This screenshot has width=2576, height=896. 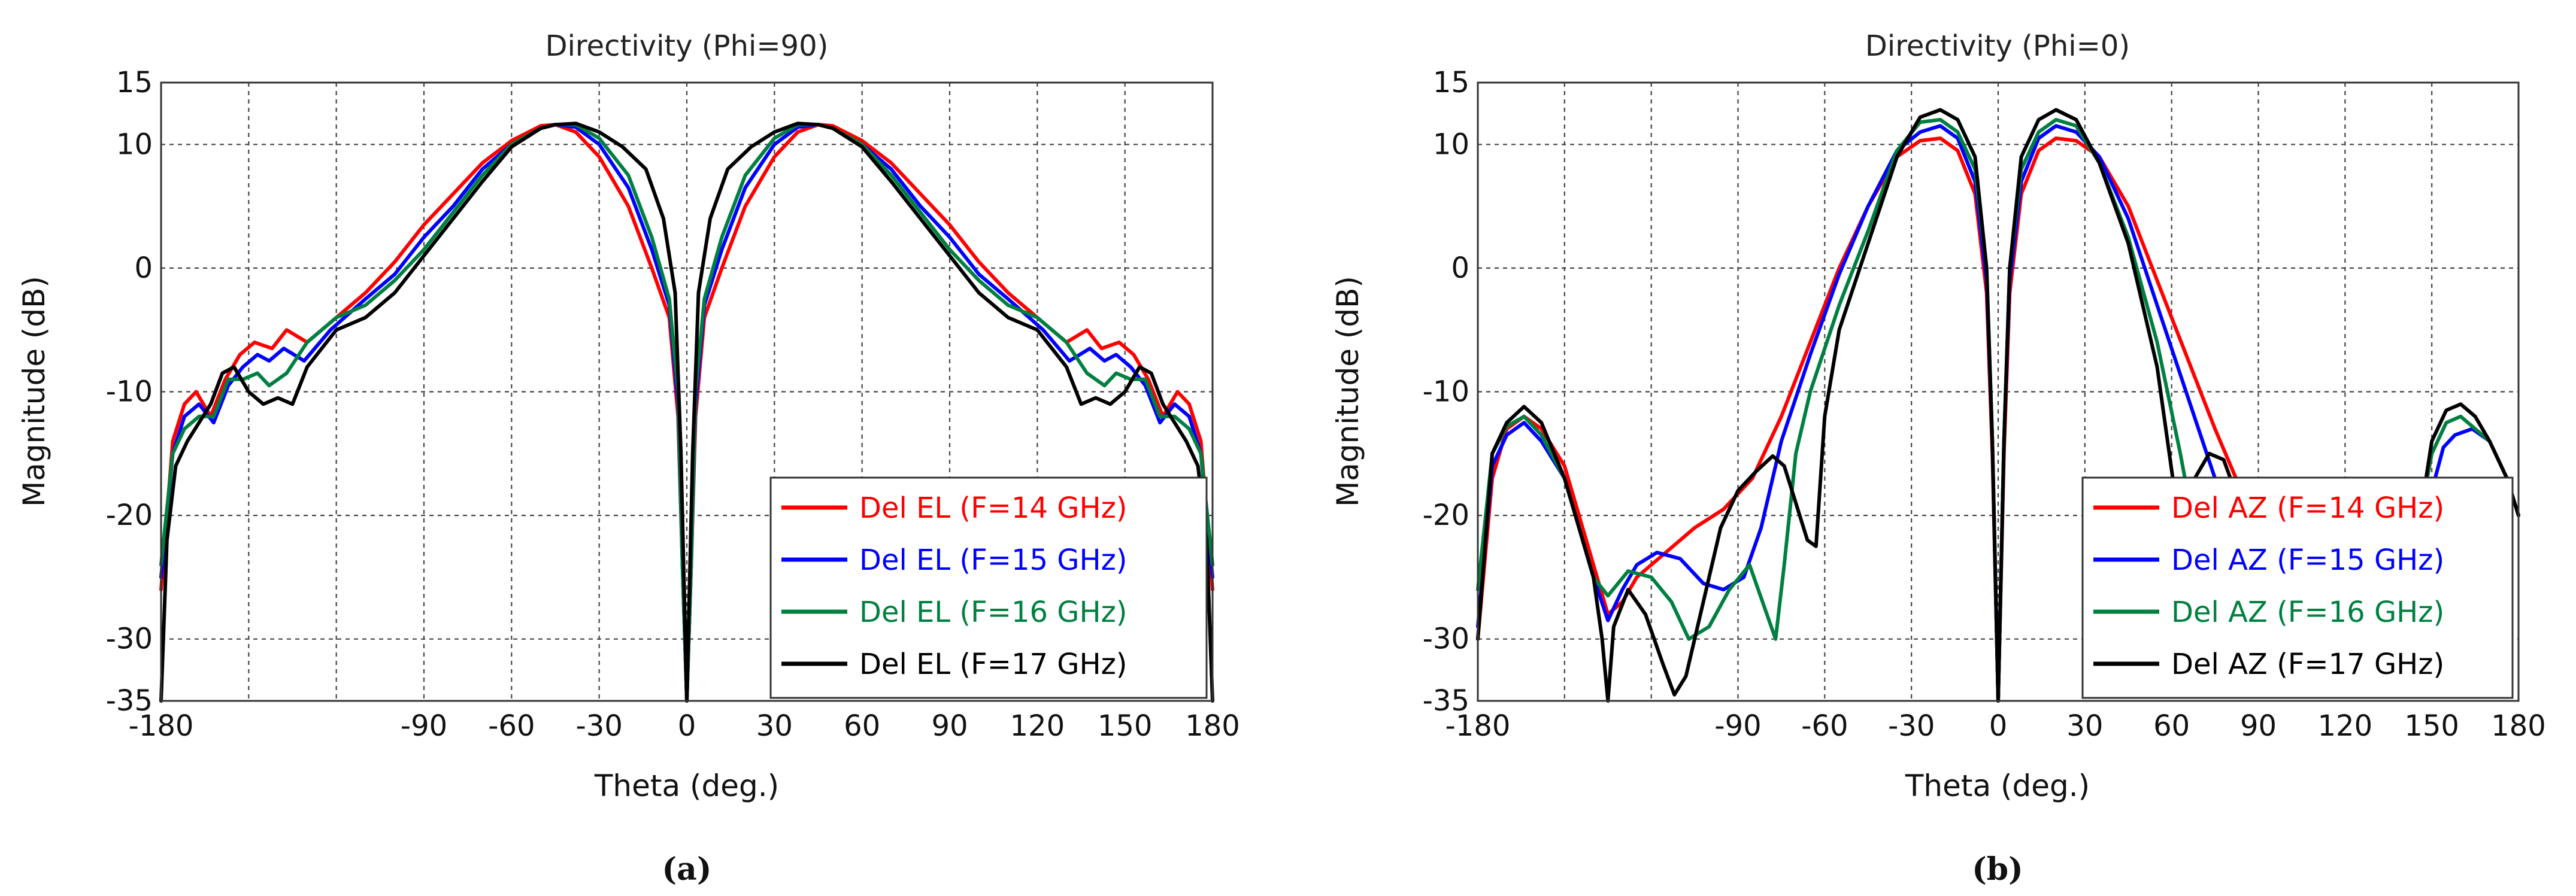 What do you see at coordinates (993, 612) in the screenshot?
I see `legend-entry: Del EL (F=16 GHz)` at bounding box center [993, 612].